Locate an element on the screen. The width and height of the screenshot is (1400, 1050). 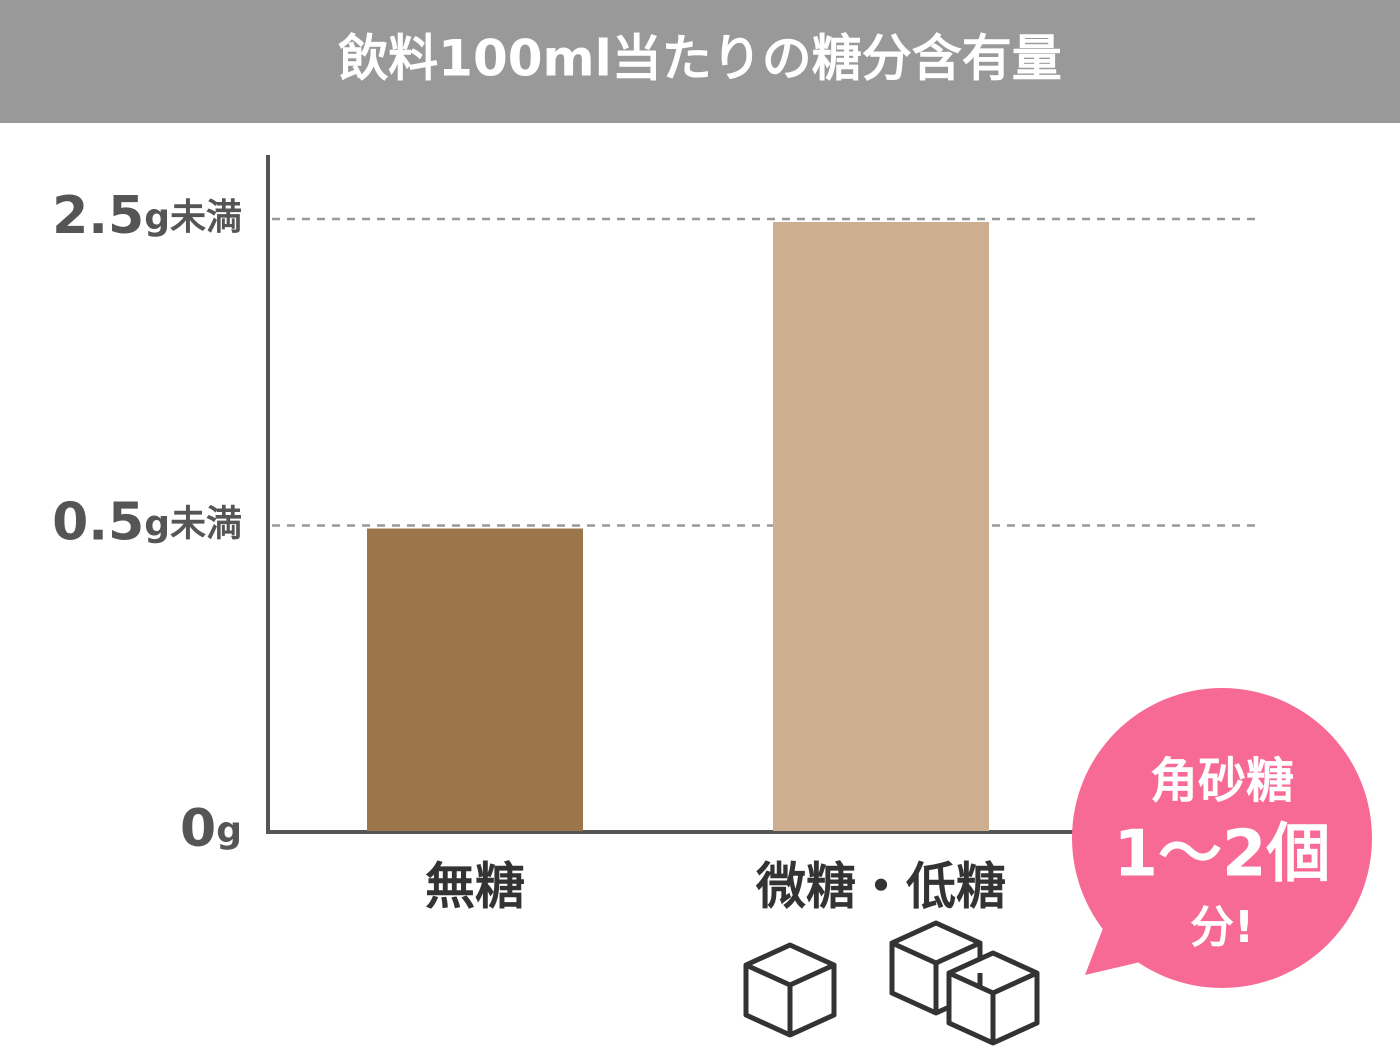
callout-bubble is located at coordinates (1222, 838).